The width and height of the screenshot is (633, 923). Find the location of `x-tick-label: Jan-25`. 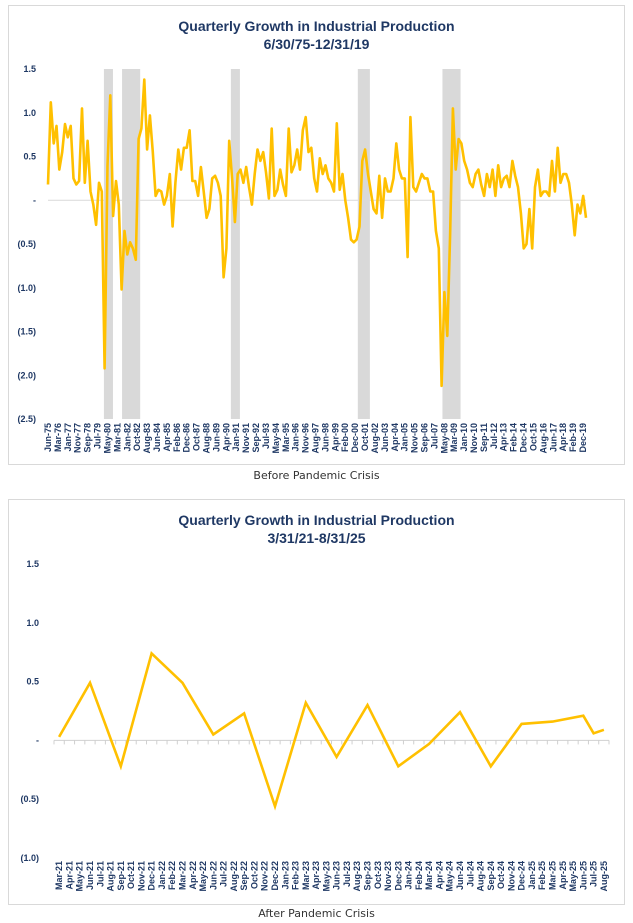

x-tick-label: Jan-25 is located at coordinates (532, 875).